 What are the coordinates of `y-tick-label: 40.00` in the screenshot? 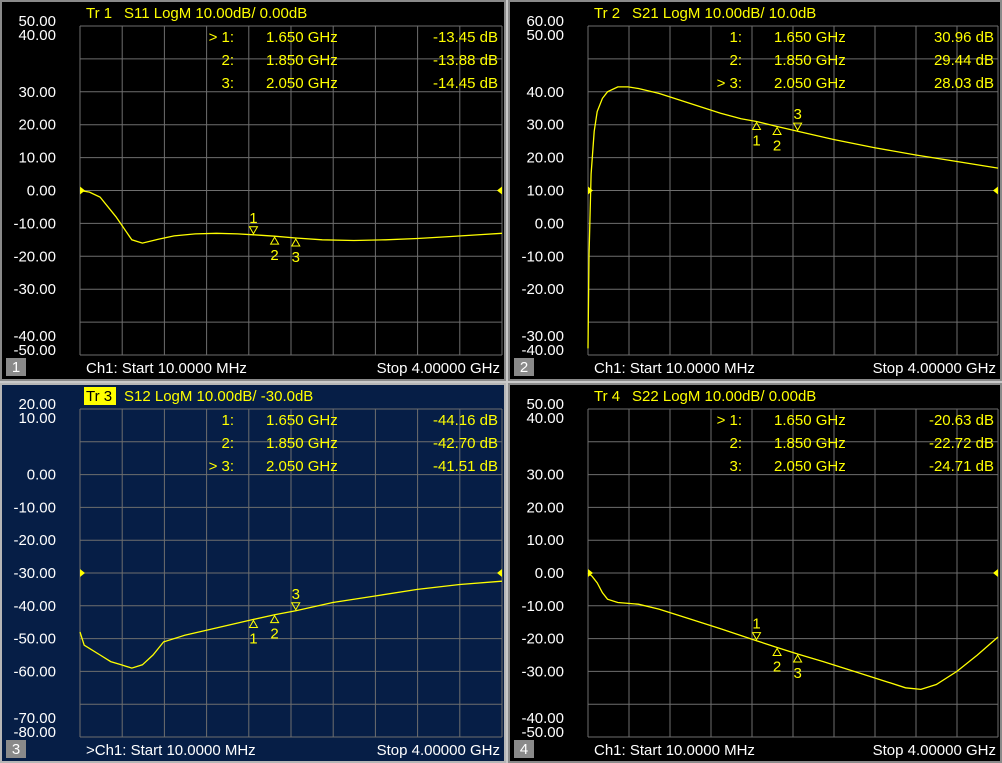 It's located at (545, 92).